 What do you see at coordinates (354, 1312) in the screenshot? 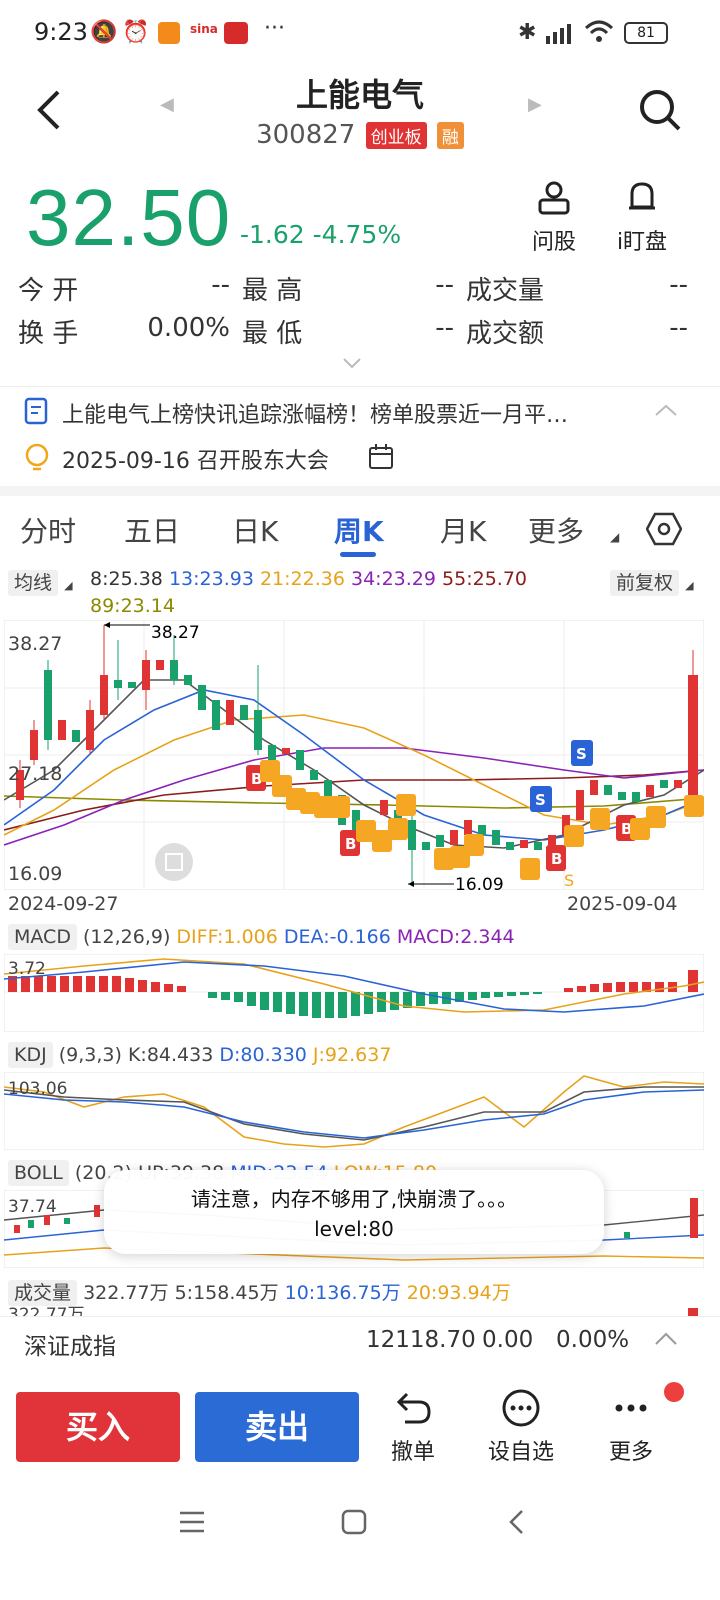
I see `volume-chart: 322.77万` at bounding box center [354, 1312].